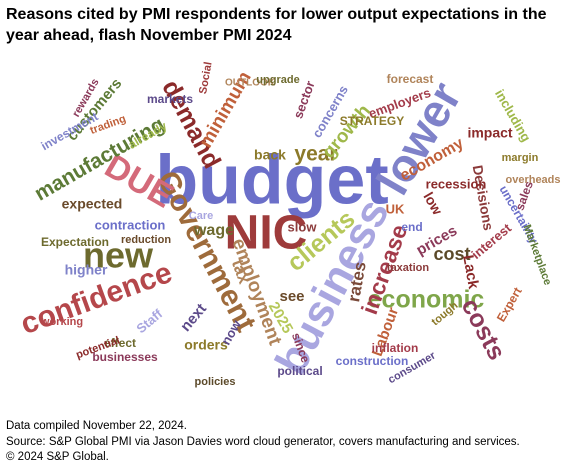  I want to click on cloud-word: new, so click(118, 255).